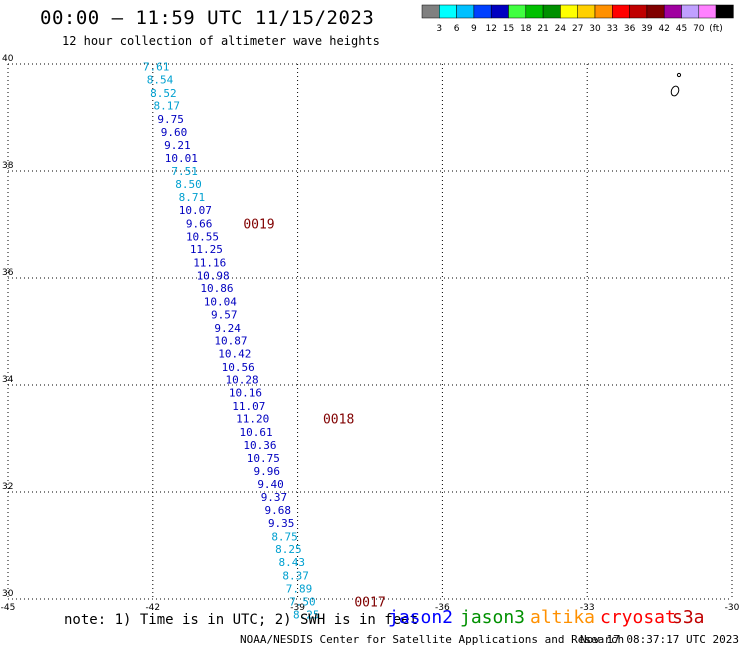 The width and height of the screenshot is (740, 650). I want to click on time-marker-label: 0017, so click(369, 603).